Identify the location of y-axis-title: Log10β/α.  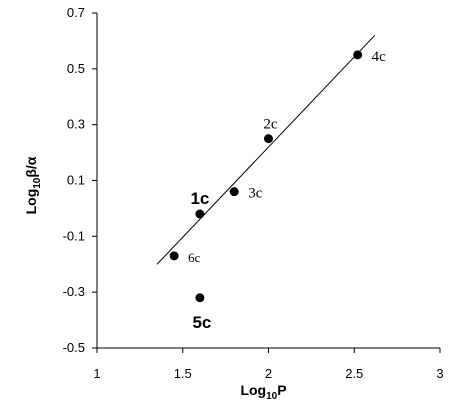
(33, 185).